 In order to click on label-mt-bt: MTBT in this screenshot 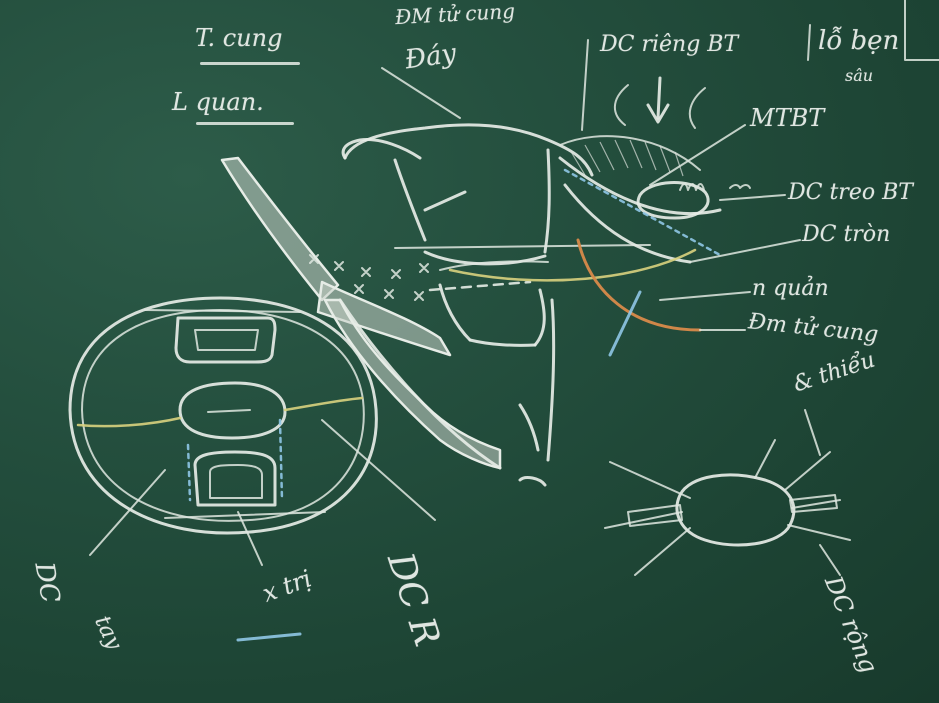, I will do `click(787, 118)`.